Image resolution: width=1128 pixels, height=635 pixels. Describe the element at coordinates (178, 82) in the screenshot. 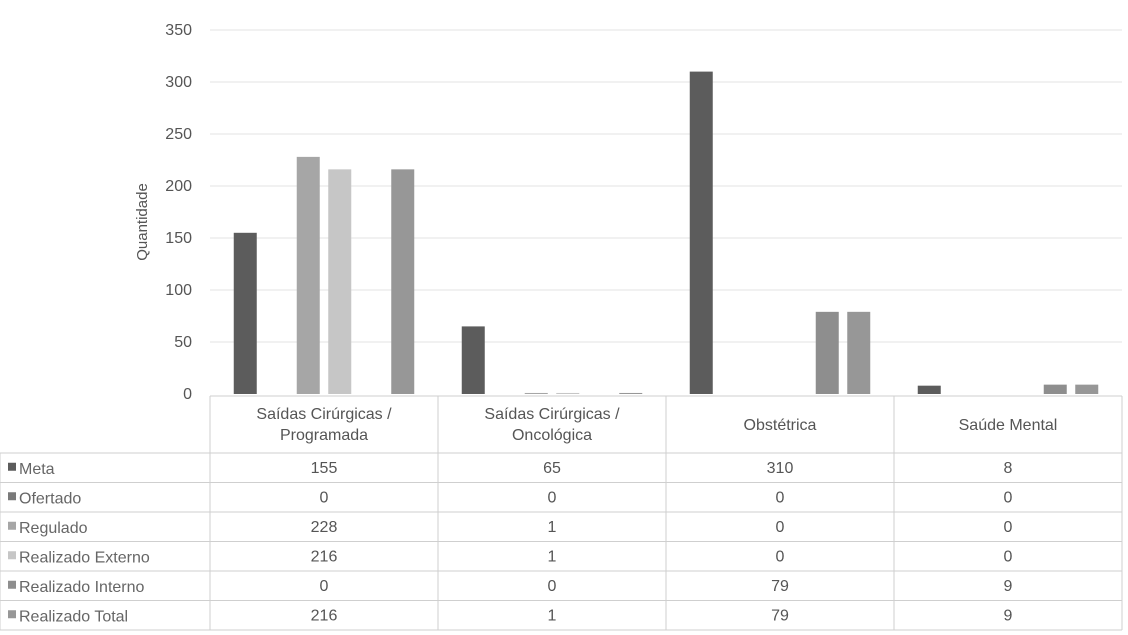

I see `y-tick-label: 300` at that location.